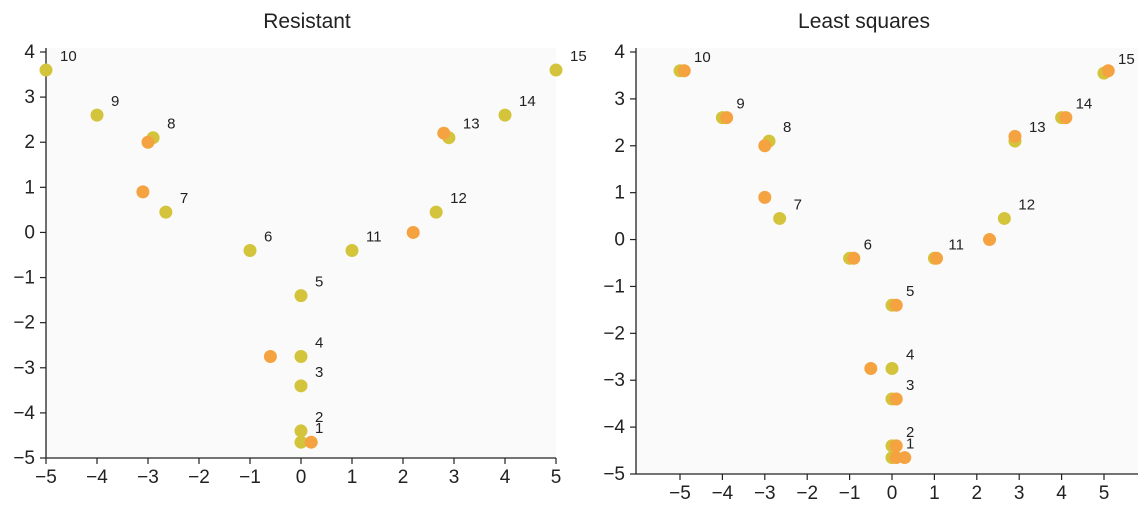 The height and width of the screenshot is (508, 1142). I want to click on chart-title: Resistant, so click(307, 21).